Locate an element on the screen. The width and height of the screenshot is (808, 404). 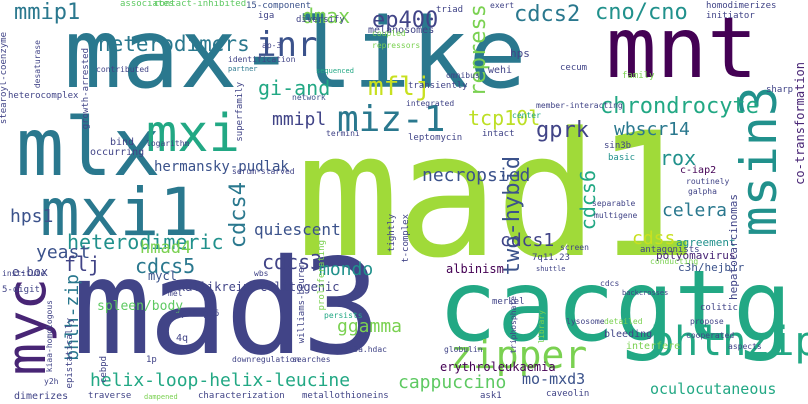
cloud-word: c-iap2 is located at coordinates (698, 170).